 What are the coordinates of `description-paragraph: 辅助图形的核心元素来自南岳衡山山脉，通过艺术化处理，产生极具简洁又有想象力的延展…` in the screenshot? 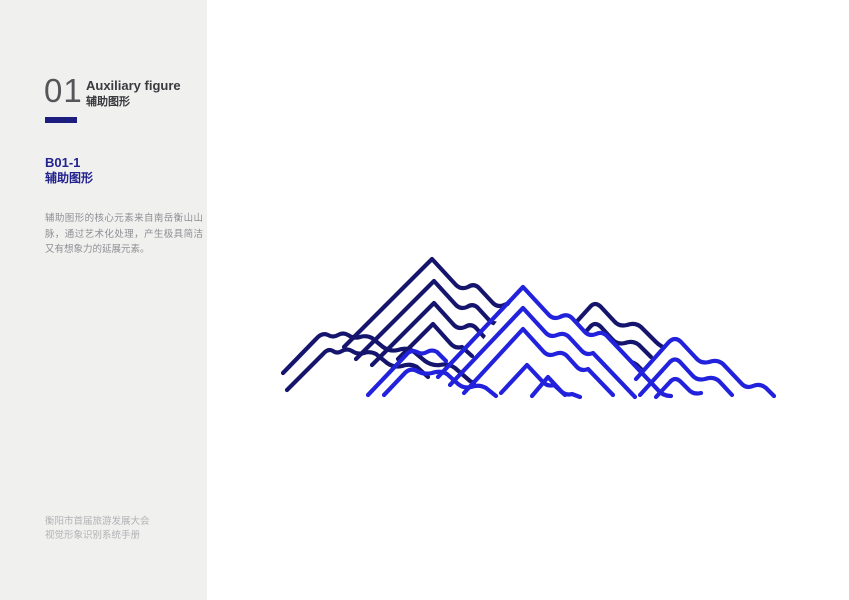 It's located at (124, 234).